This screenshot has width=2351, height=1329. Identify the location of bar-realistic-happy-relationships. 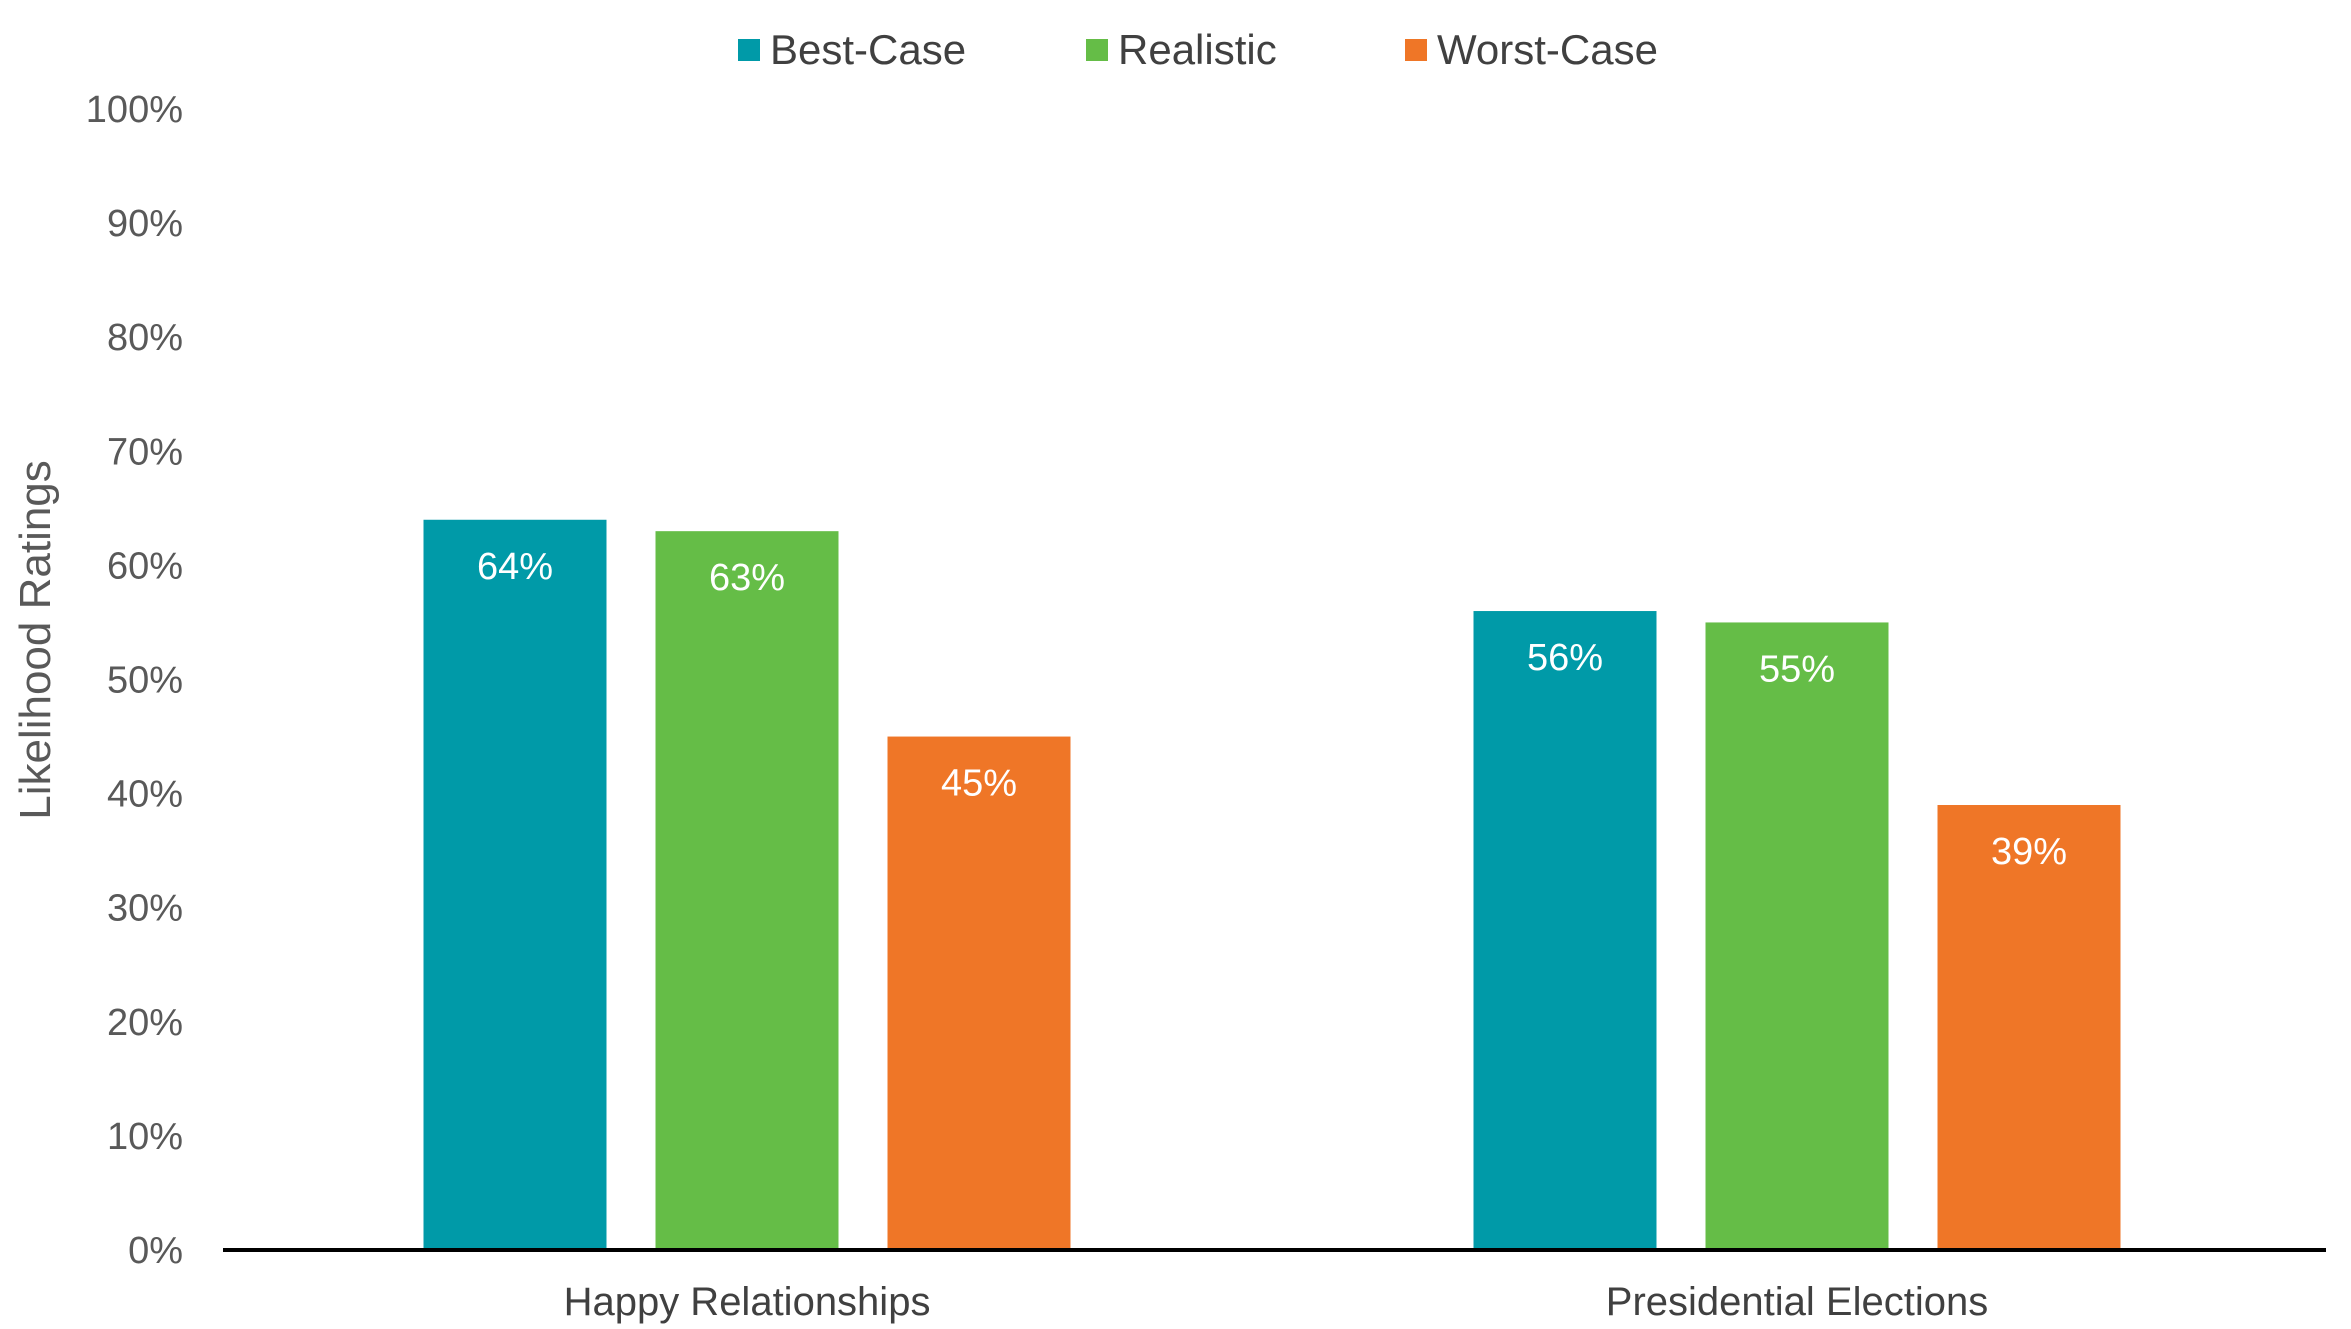
(747, 890).